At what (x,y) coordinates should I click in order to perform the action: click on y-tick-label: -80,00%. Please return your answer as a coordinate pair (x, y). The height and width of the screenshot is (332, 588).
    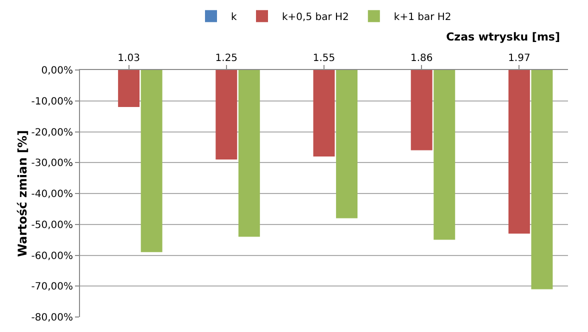
    Looking at the image, I should click on (52, 318).